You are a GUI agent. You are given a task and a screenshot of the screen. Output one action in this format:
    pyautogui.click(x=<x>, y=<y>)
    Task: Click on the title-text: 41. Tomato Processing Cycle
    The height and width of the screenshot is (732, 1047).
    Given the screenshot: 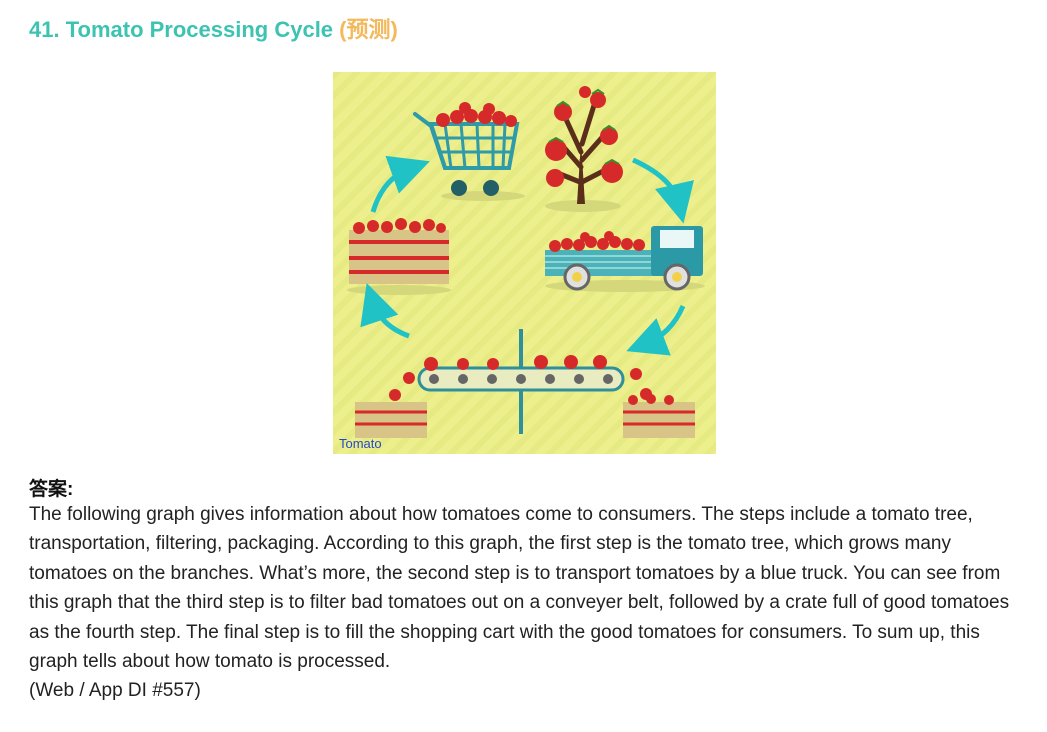 What is the action you would take?
    pyautogui.click(x=181, y=29)
    